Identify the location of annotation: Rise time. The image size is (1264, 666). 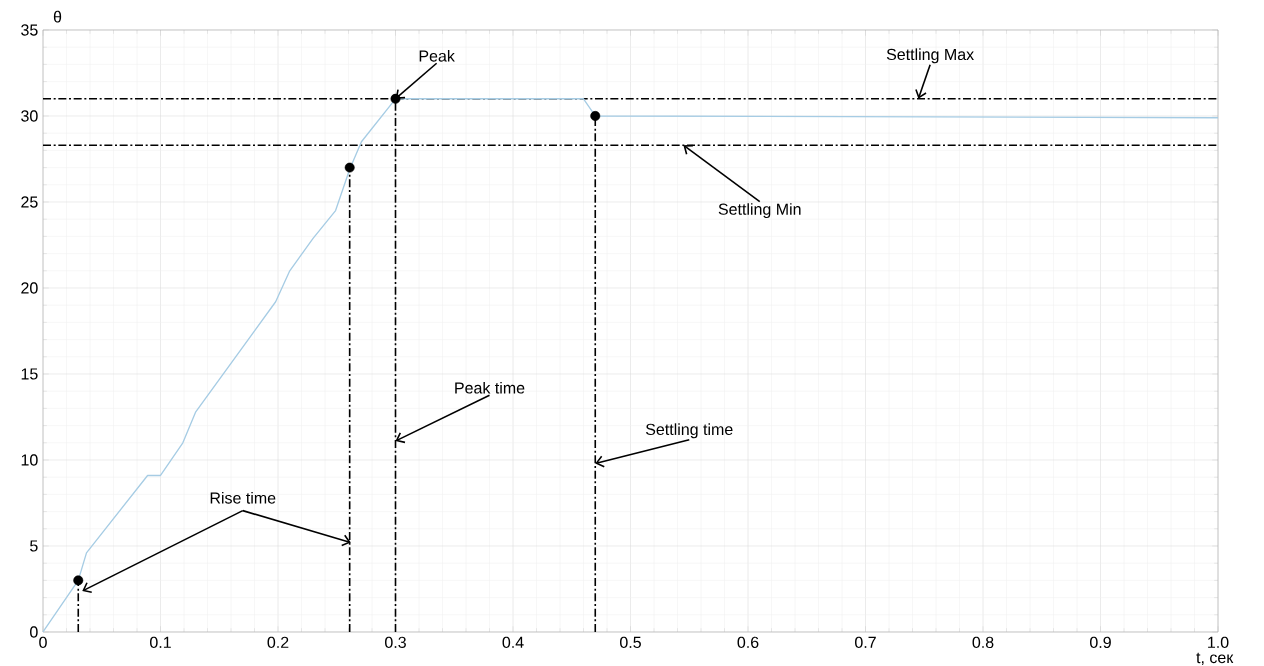
(243, 497).